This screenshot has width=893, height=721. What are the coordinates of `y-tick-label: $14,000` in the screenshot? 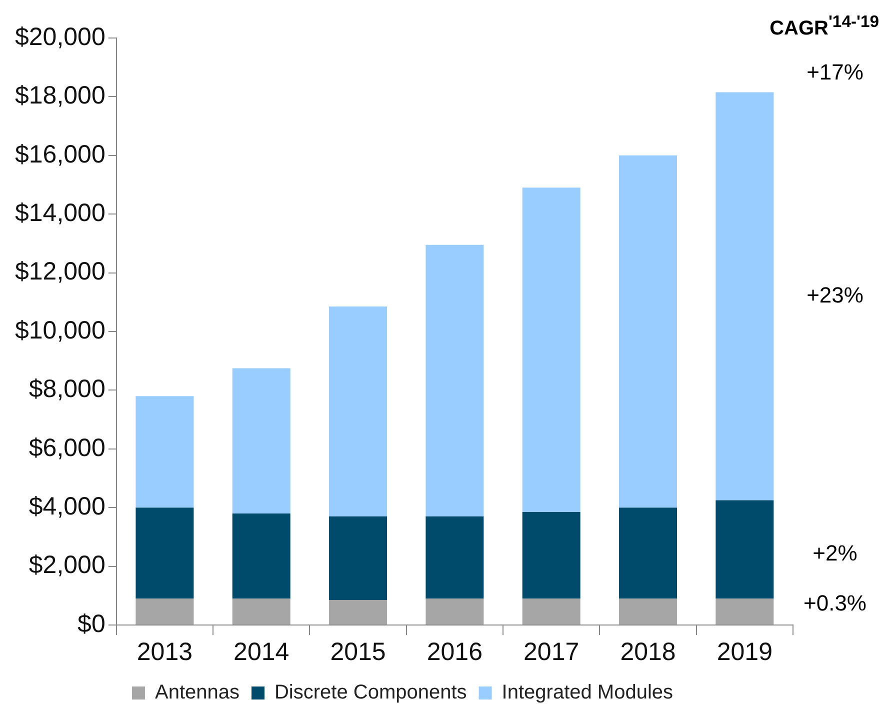 It's located at (60, 212).